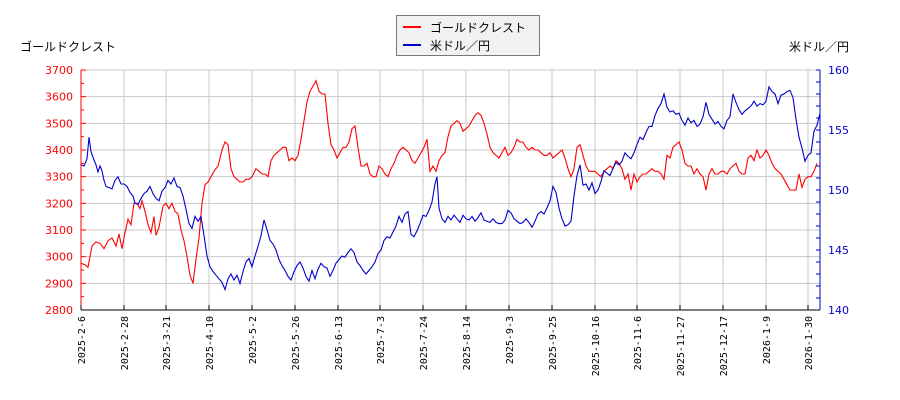  Describe the element at coordinates (767, 340) in the screenshot. I see `svg-text: 2026-1-9` at that location.